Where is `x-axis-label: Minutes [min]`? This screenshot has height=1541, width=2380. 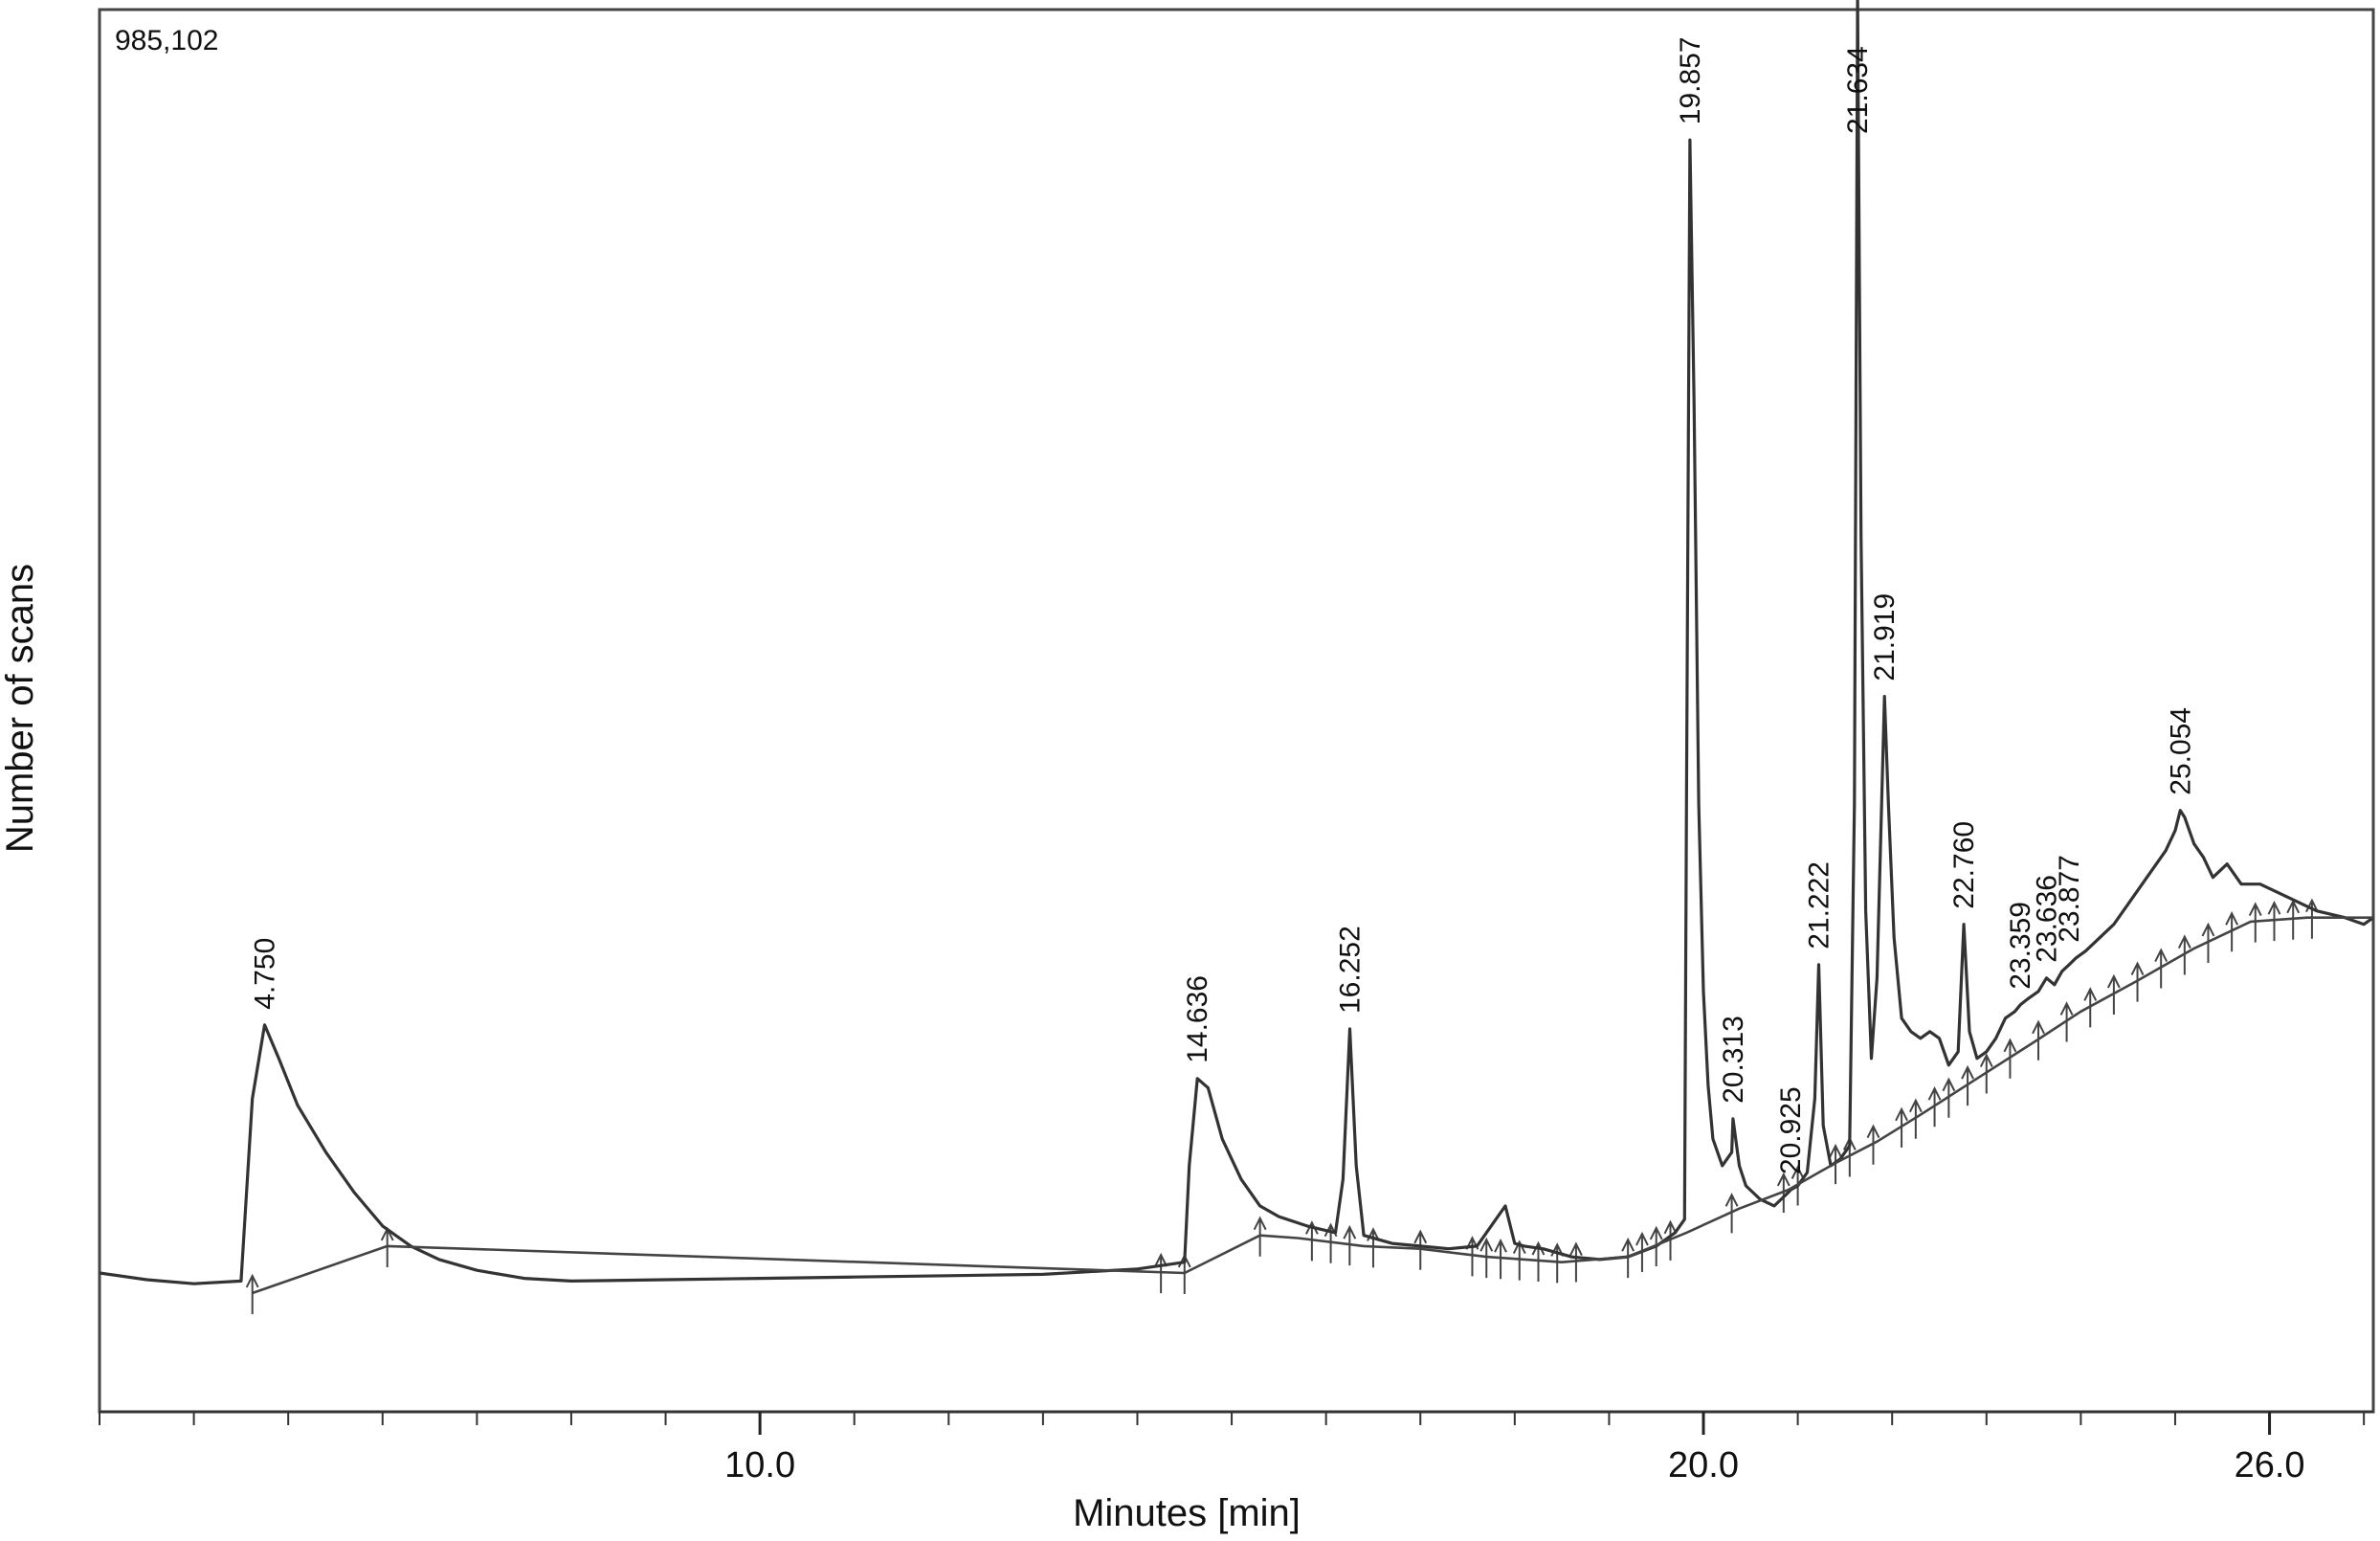 x-axis-label: Minutes [min] is located at coordinates (1187, 1513).